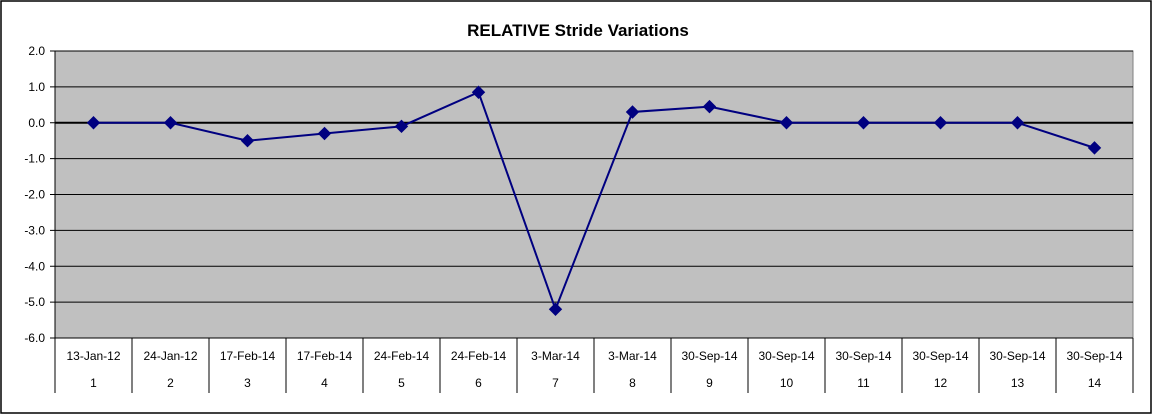  Describe the element at coordinates (34, 230) in the screenshot. I see `y-tick-label: -3.0` at that location.